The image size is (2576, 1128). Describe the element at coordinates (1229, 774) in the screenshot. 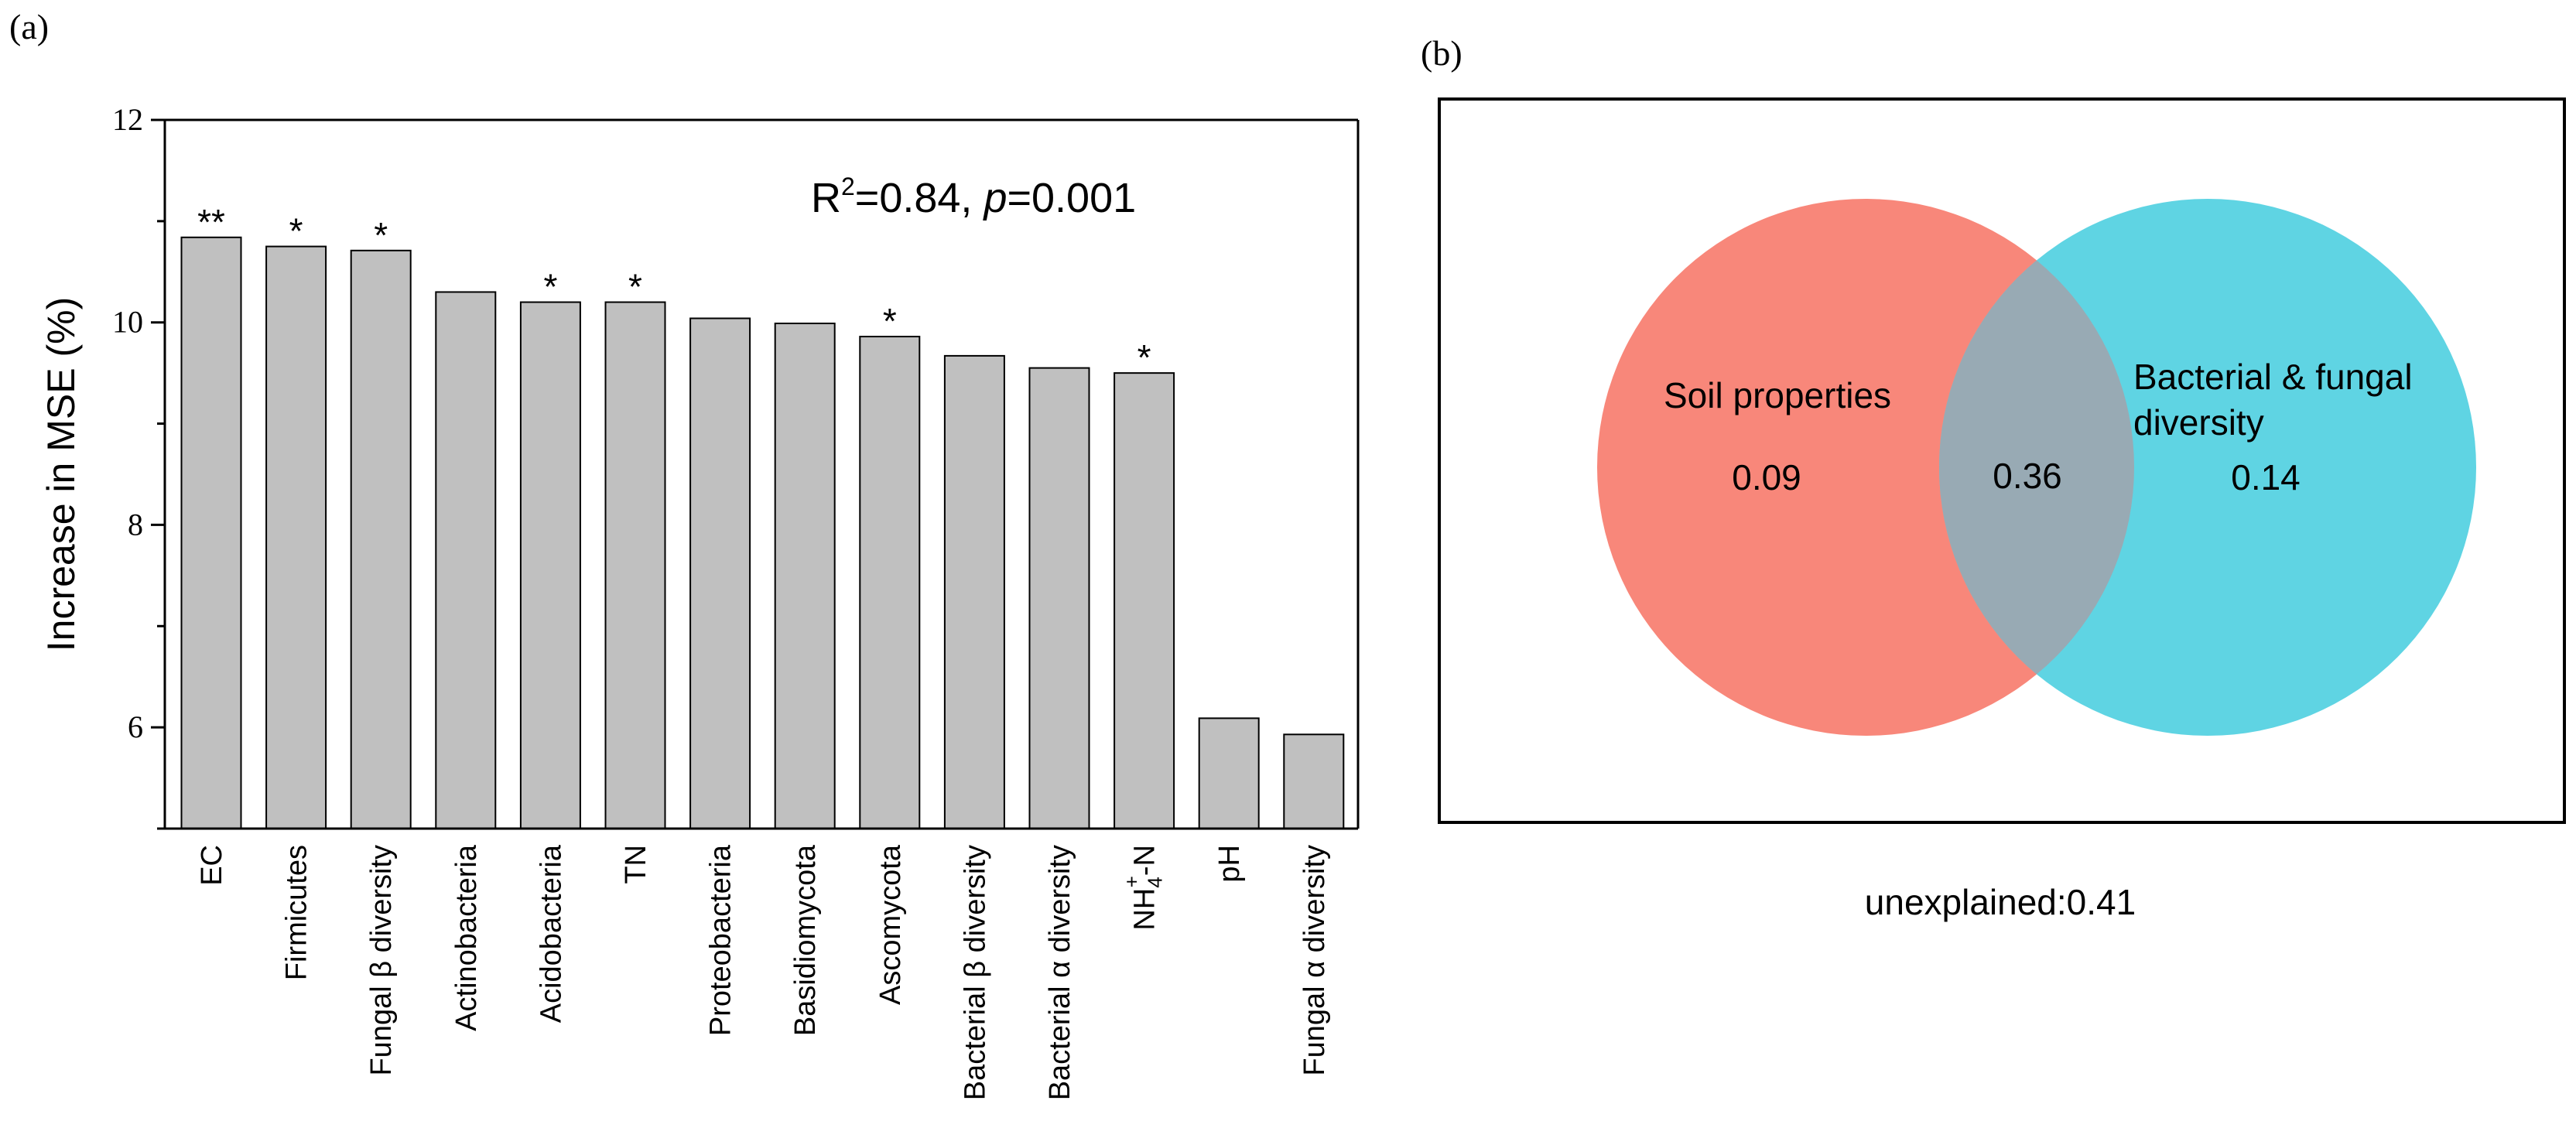

I see `bar-ph` at that location.